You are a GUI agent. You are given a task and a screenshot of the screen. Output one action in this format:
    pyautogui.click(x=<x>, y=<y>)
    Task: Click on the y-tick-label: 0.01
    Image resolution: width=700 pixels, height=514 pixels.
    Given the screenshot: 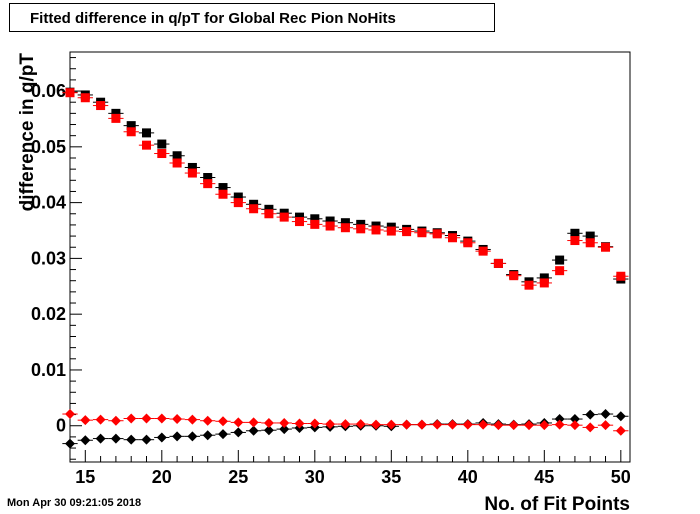 What is the action you would take?
    pyautogui.click(x=48, y=370)
    